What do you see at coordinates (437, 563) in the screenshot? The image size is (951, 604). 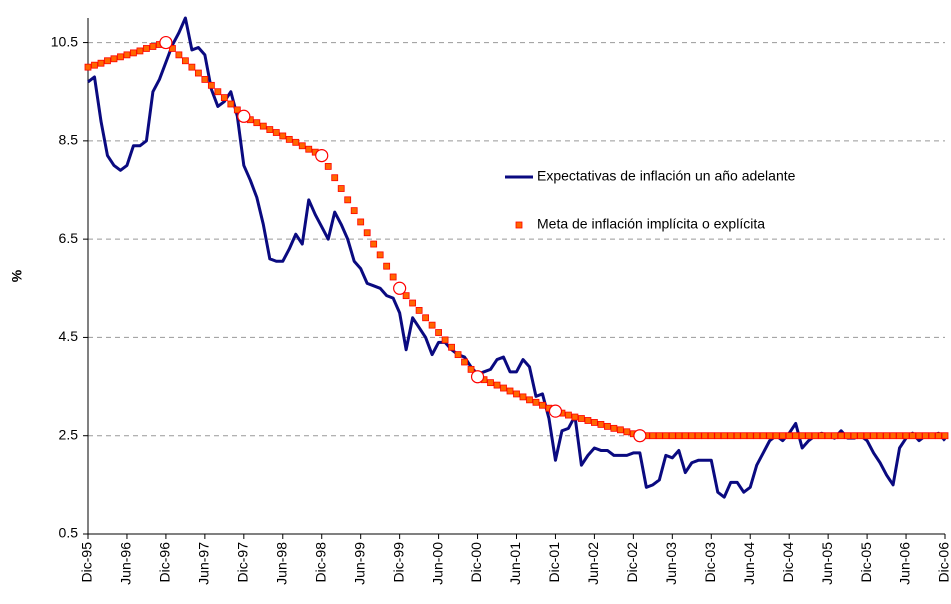 I see `x-tick-label: Jun-00` at bounding box center [437, 563].